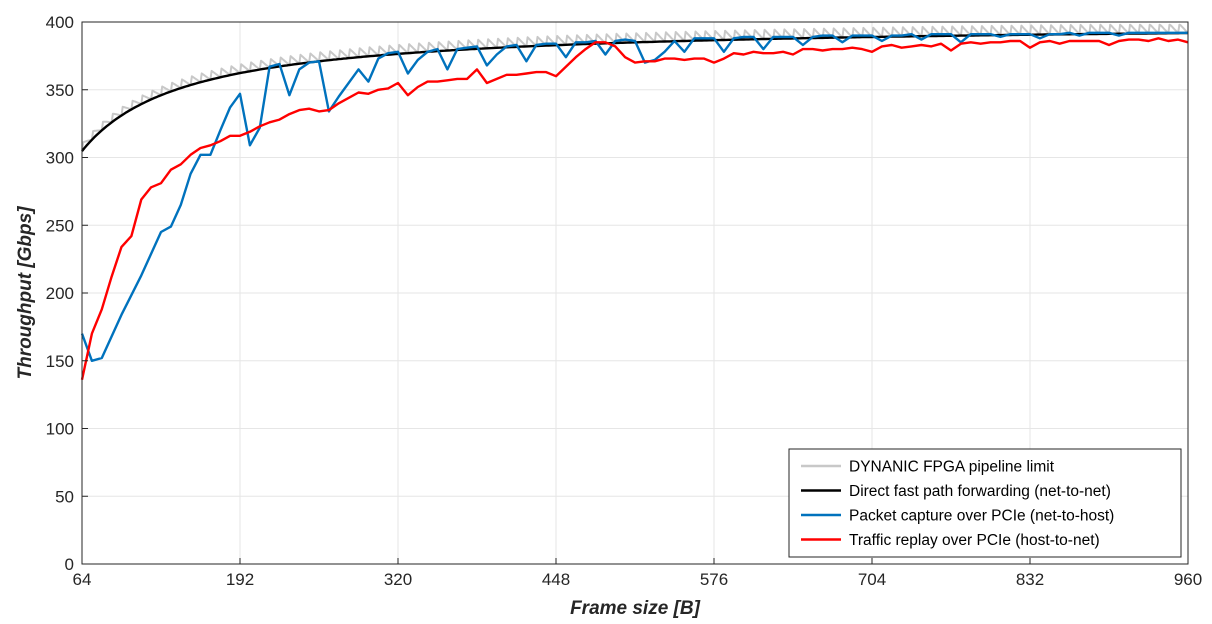  I want to click on legend-label-2: Direct fast path forwarding (net-to-net), so click(980, 491).